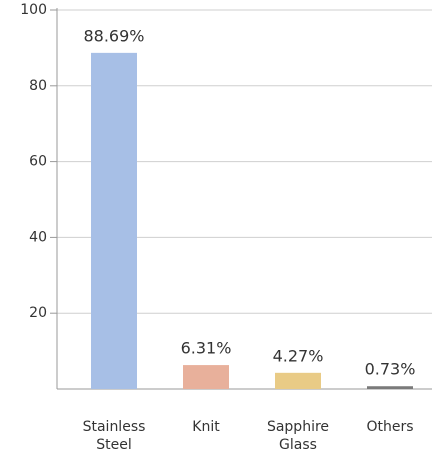 The width and height of the screenshot is (432, 460). Describe the element at coordinates (113, 35) in the screenshot. I see `value-label: 88.69%` at that location.